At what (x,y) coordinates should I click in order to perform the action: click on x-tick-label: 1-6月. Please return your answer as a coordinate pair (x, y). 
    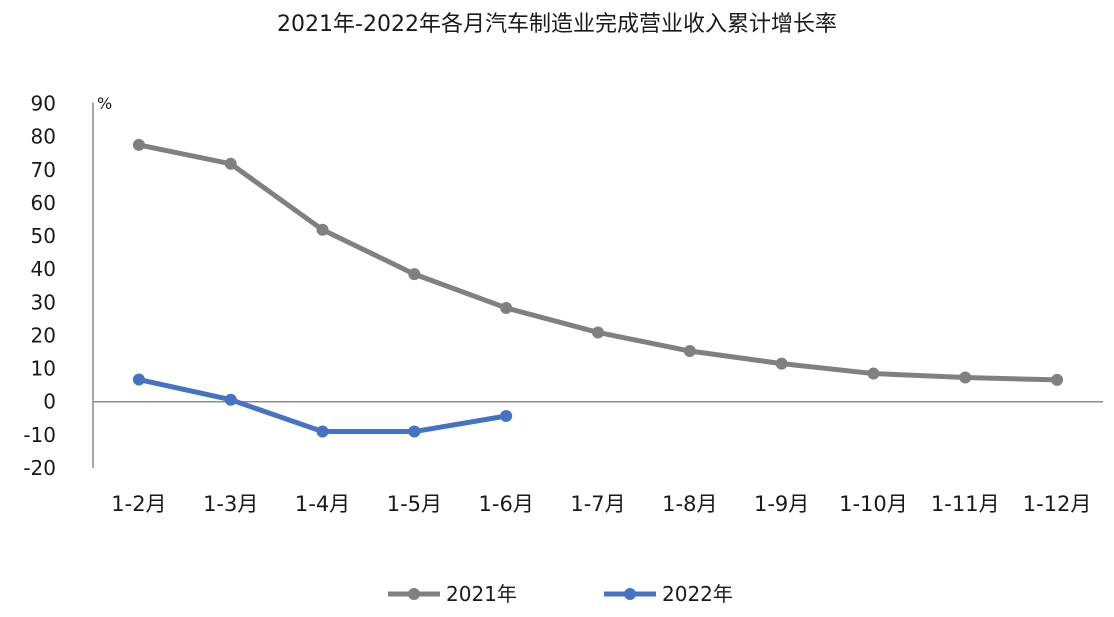
    Looking at the image, I should click on (506, 504).